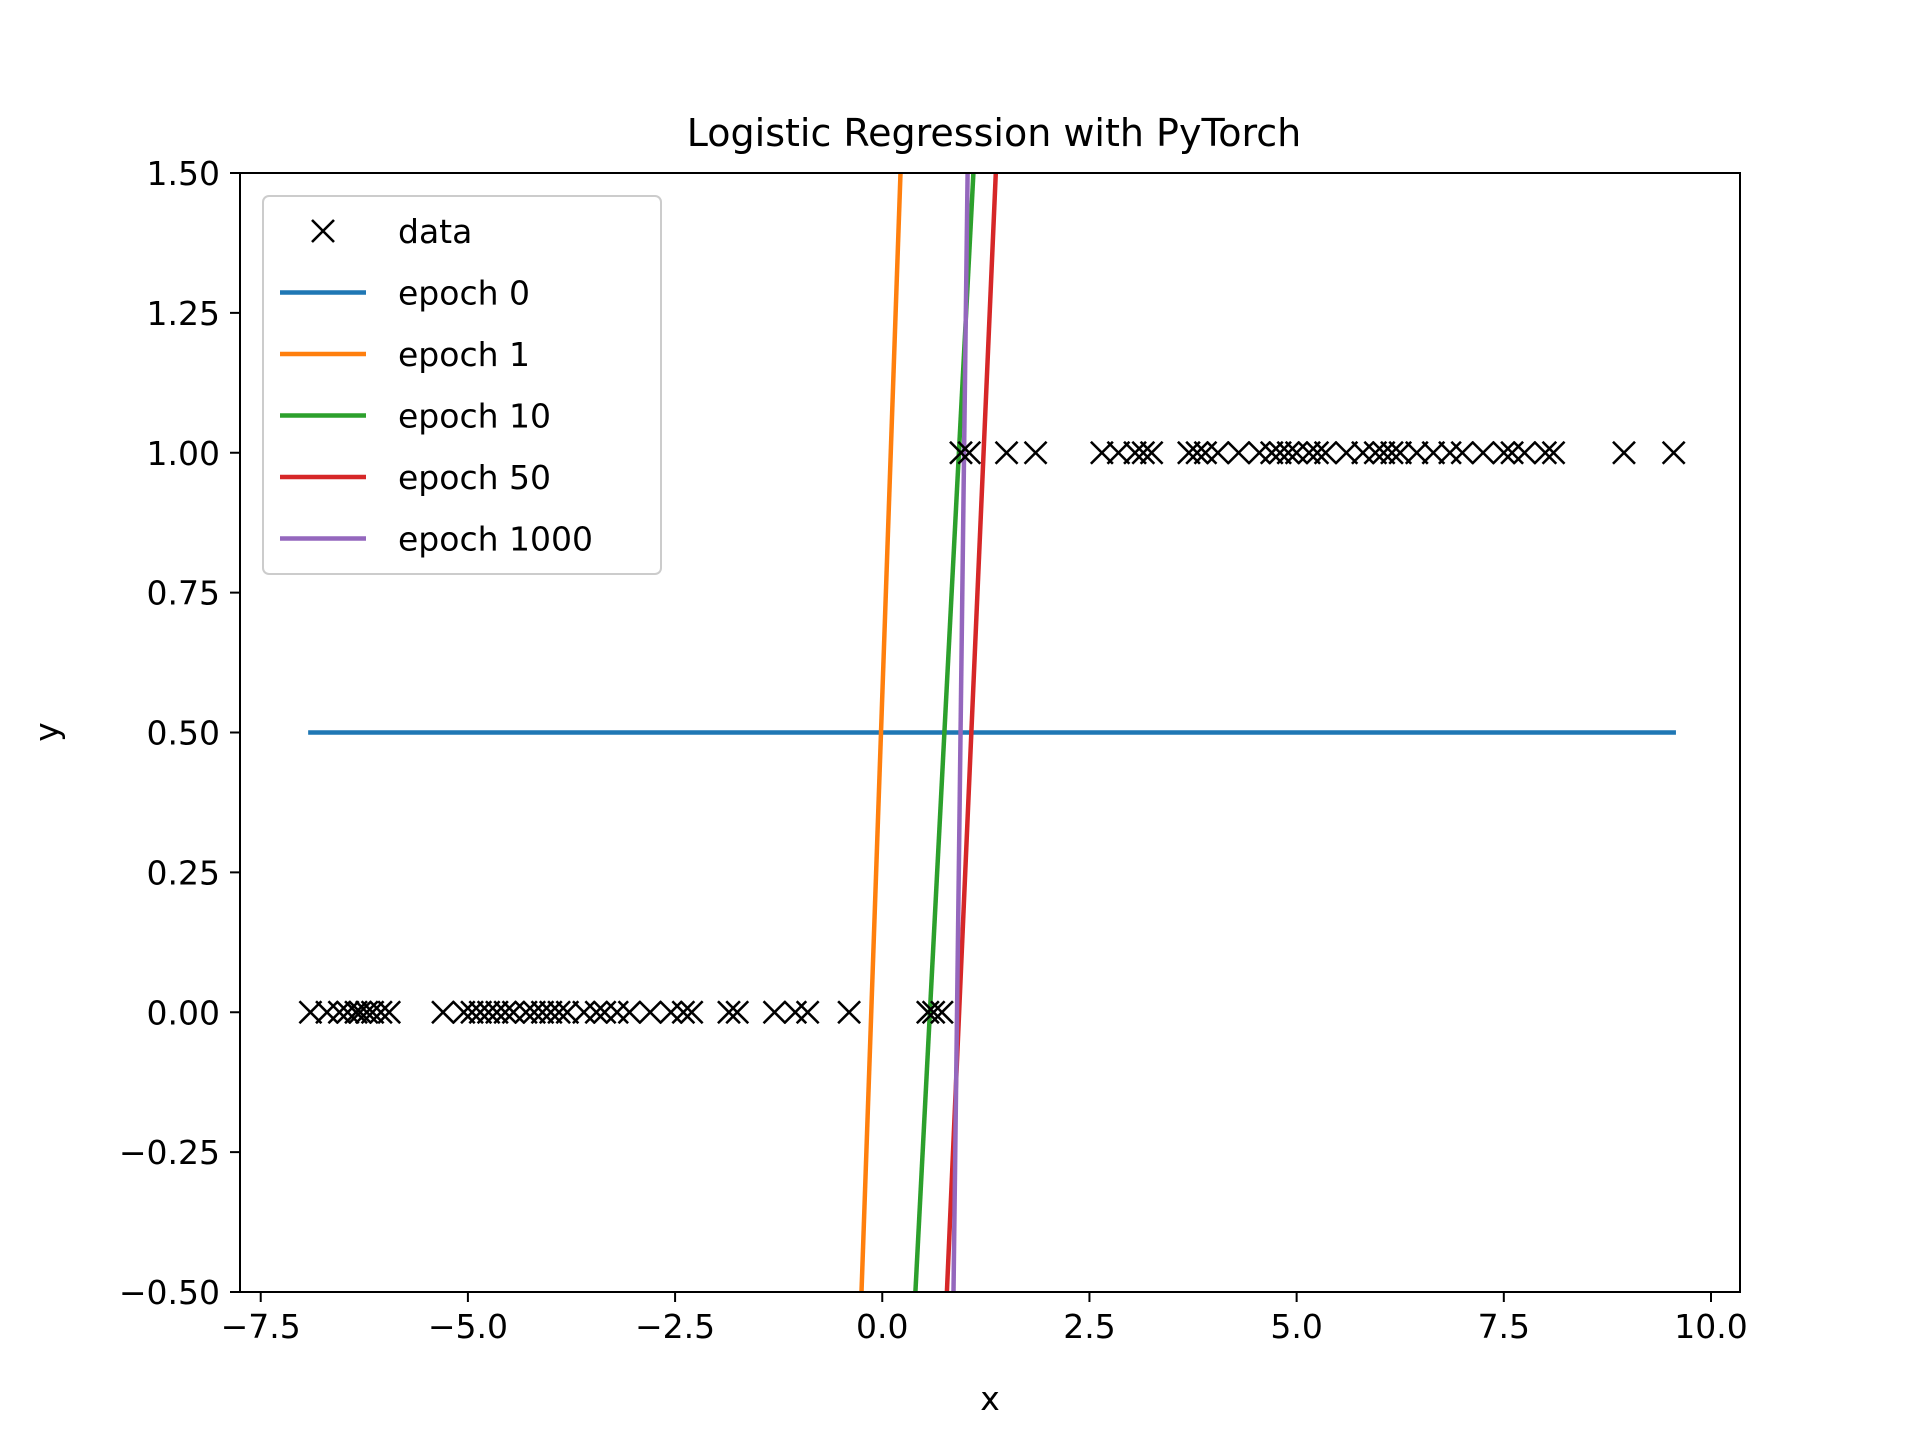 This screenshot has height=1440, width=1920. What do you see at coordinates (464, 354) in the screenshot?
I see `legend-label: epoch 1` at bounding box center [464, 354].